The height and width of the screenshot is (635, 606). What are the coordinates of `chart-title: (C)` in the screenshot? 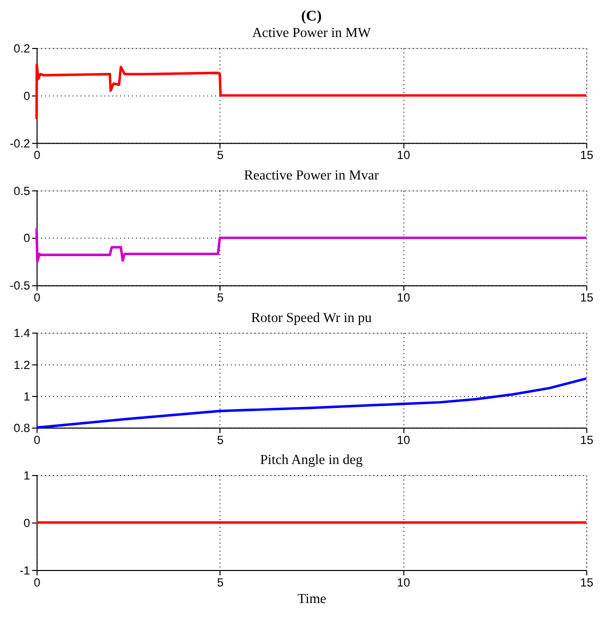 It's located at (311, 16).